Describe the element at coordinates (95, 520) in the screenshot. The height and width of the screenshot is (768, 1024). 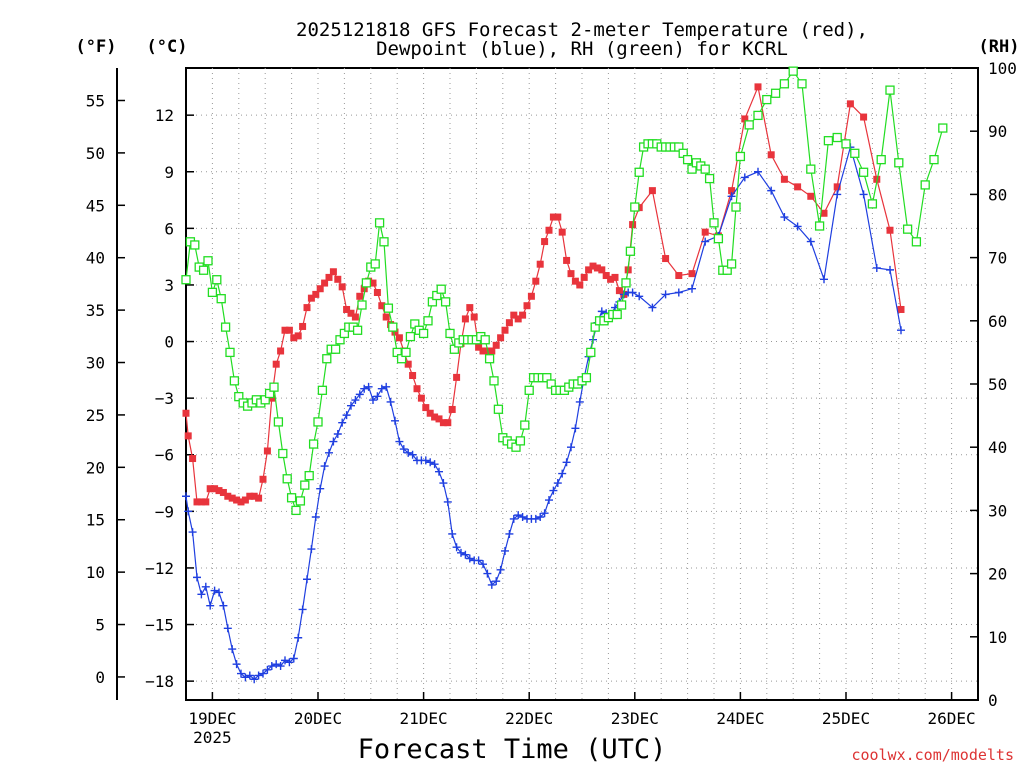
I see `fahrenheit-tick-label: 15` at that location.